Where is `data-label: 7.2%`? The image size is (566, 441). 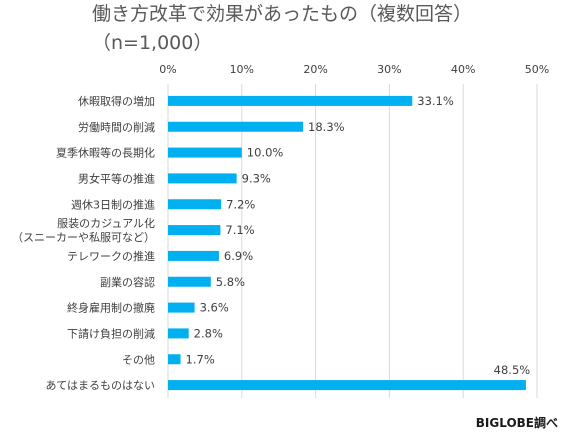
data-label: 7.2% is located at coordinates (240, 204).